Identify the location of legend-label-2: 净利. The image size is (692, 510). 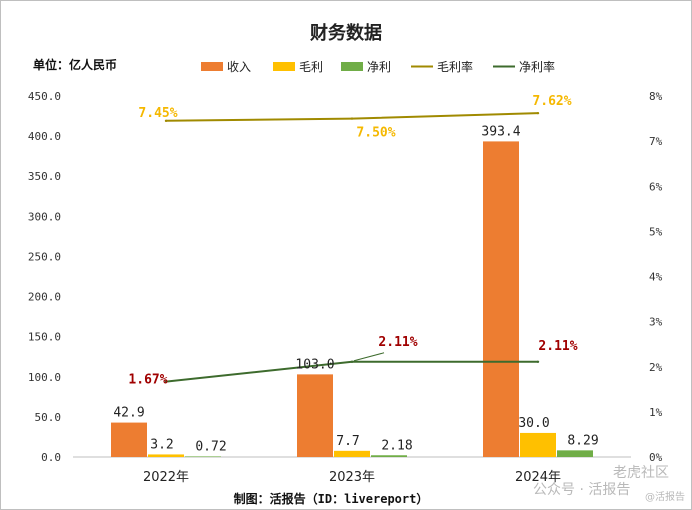
(379, 67).